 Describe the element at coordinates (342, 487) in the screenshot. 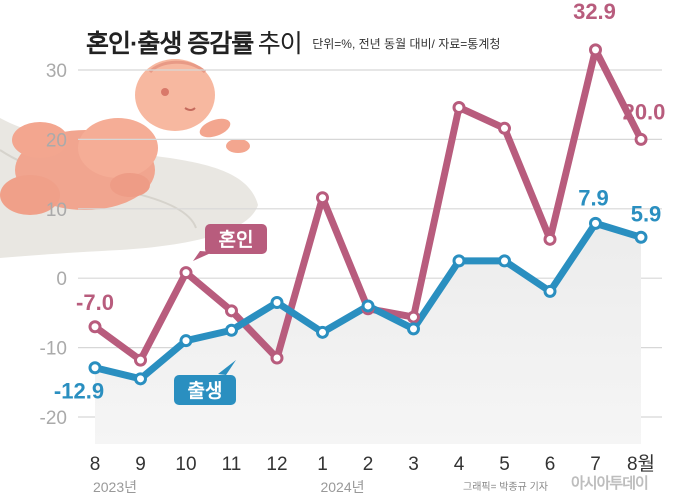

I see `year-label: 2024년` at that location.